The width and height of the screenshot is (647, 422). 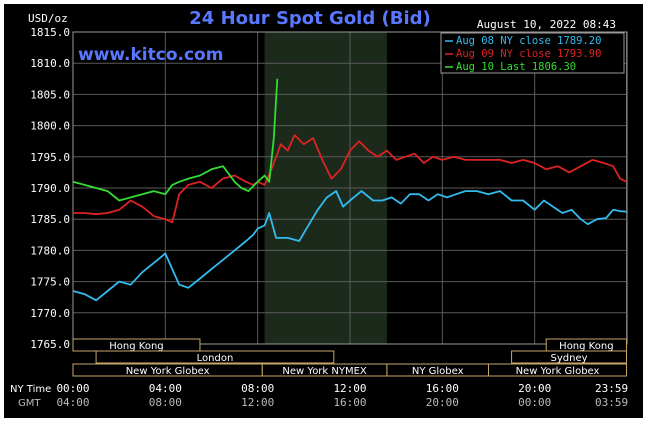 I want to click on x-tick-label-ny: 20:00, so click(x=534, y=388).